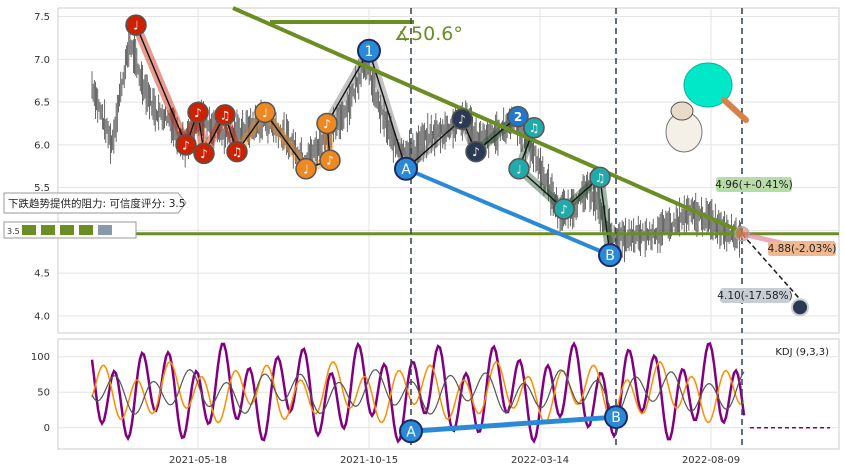 The width and height of the screenshot is (845, 475). Describe the element at coordinates (708, 85) in the screenshot. I see `paddle-icon` at that location.